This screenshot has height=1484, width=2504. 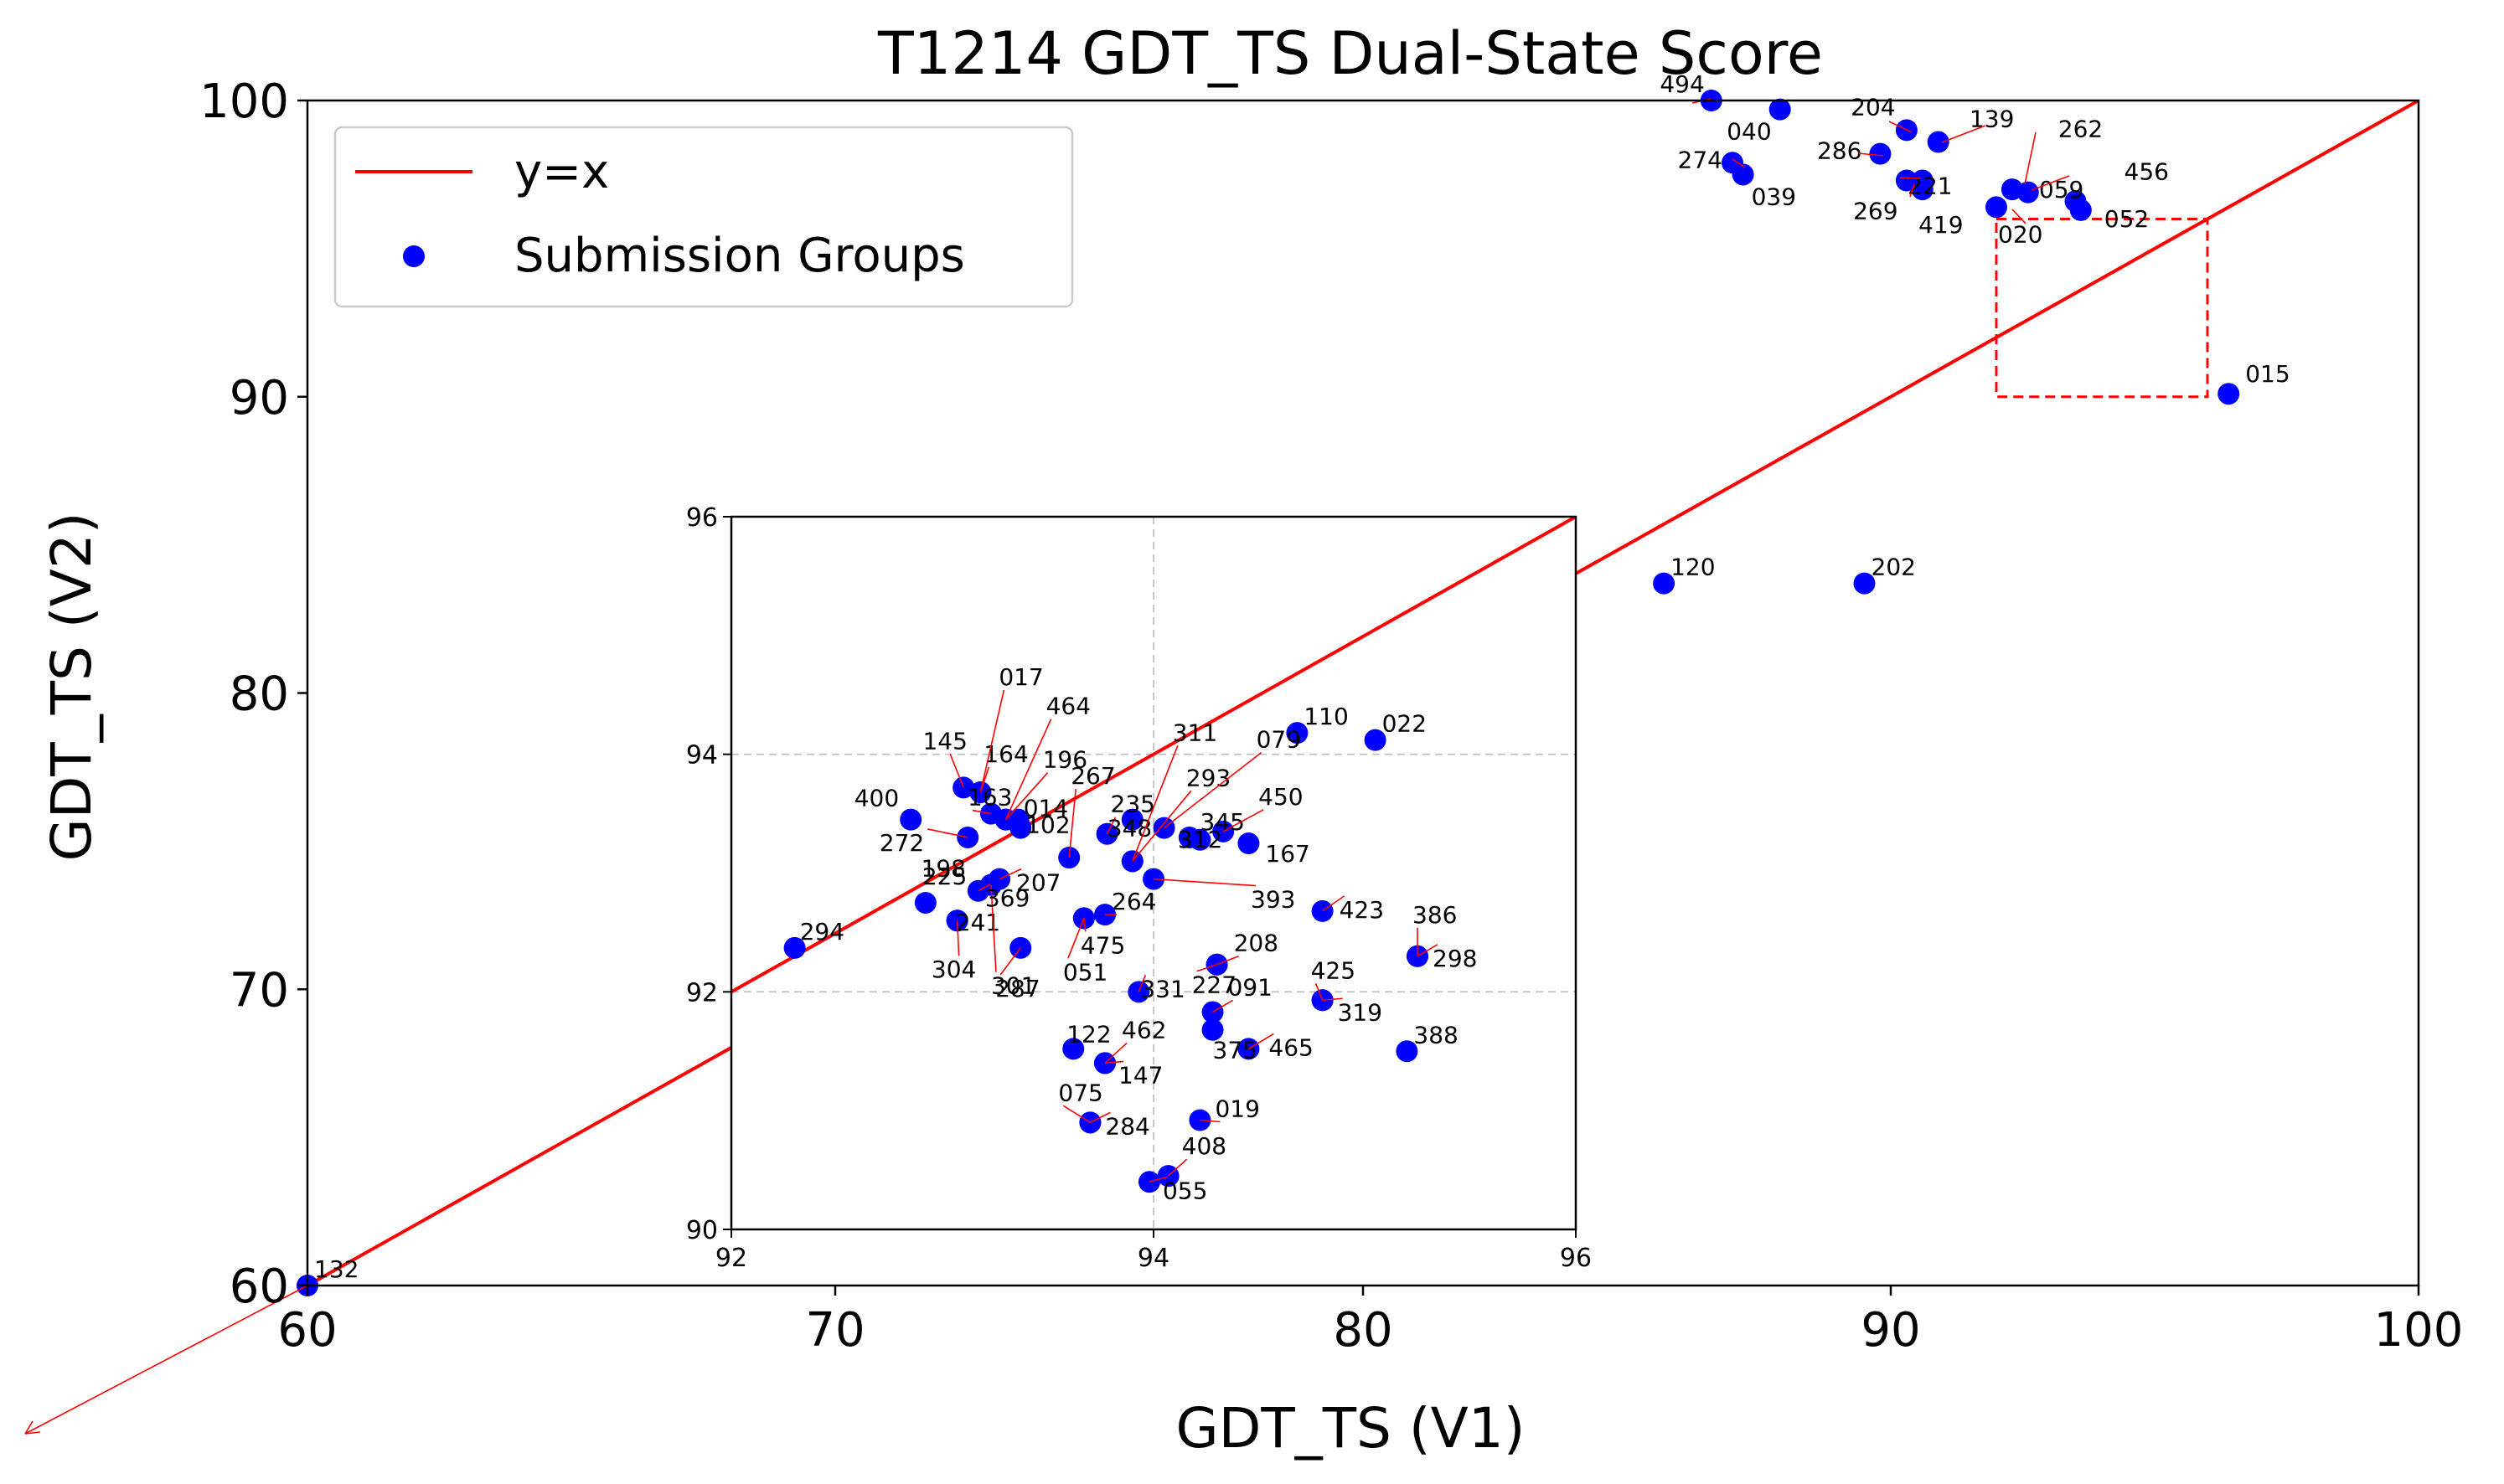 What do you see at coordinates (990, 798) in the screenshot?
I see `inset-point-label: 163` at bounding box center [990, 798].